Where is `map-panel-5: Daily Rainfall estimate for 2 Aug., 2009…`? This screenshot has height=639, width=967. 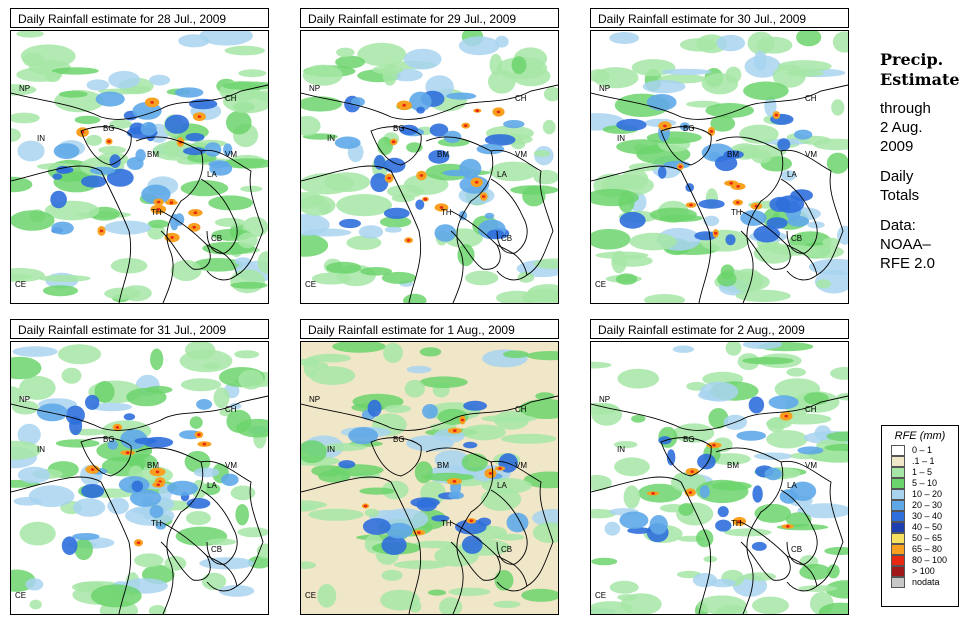
map-panel-5: Daily Rainfall estimate for 2 Aug., 2009… is located at coordinates (719, 468).